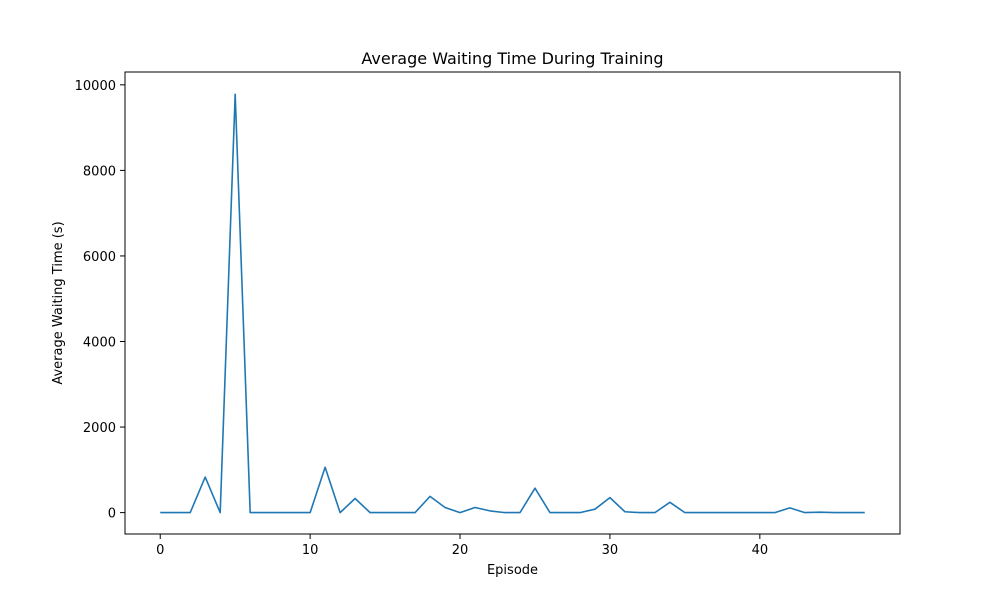 The width and height of the screenshot is (1000, 600). I want to click on y-tick-label: 8000, so click(99, 171).